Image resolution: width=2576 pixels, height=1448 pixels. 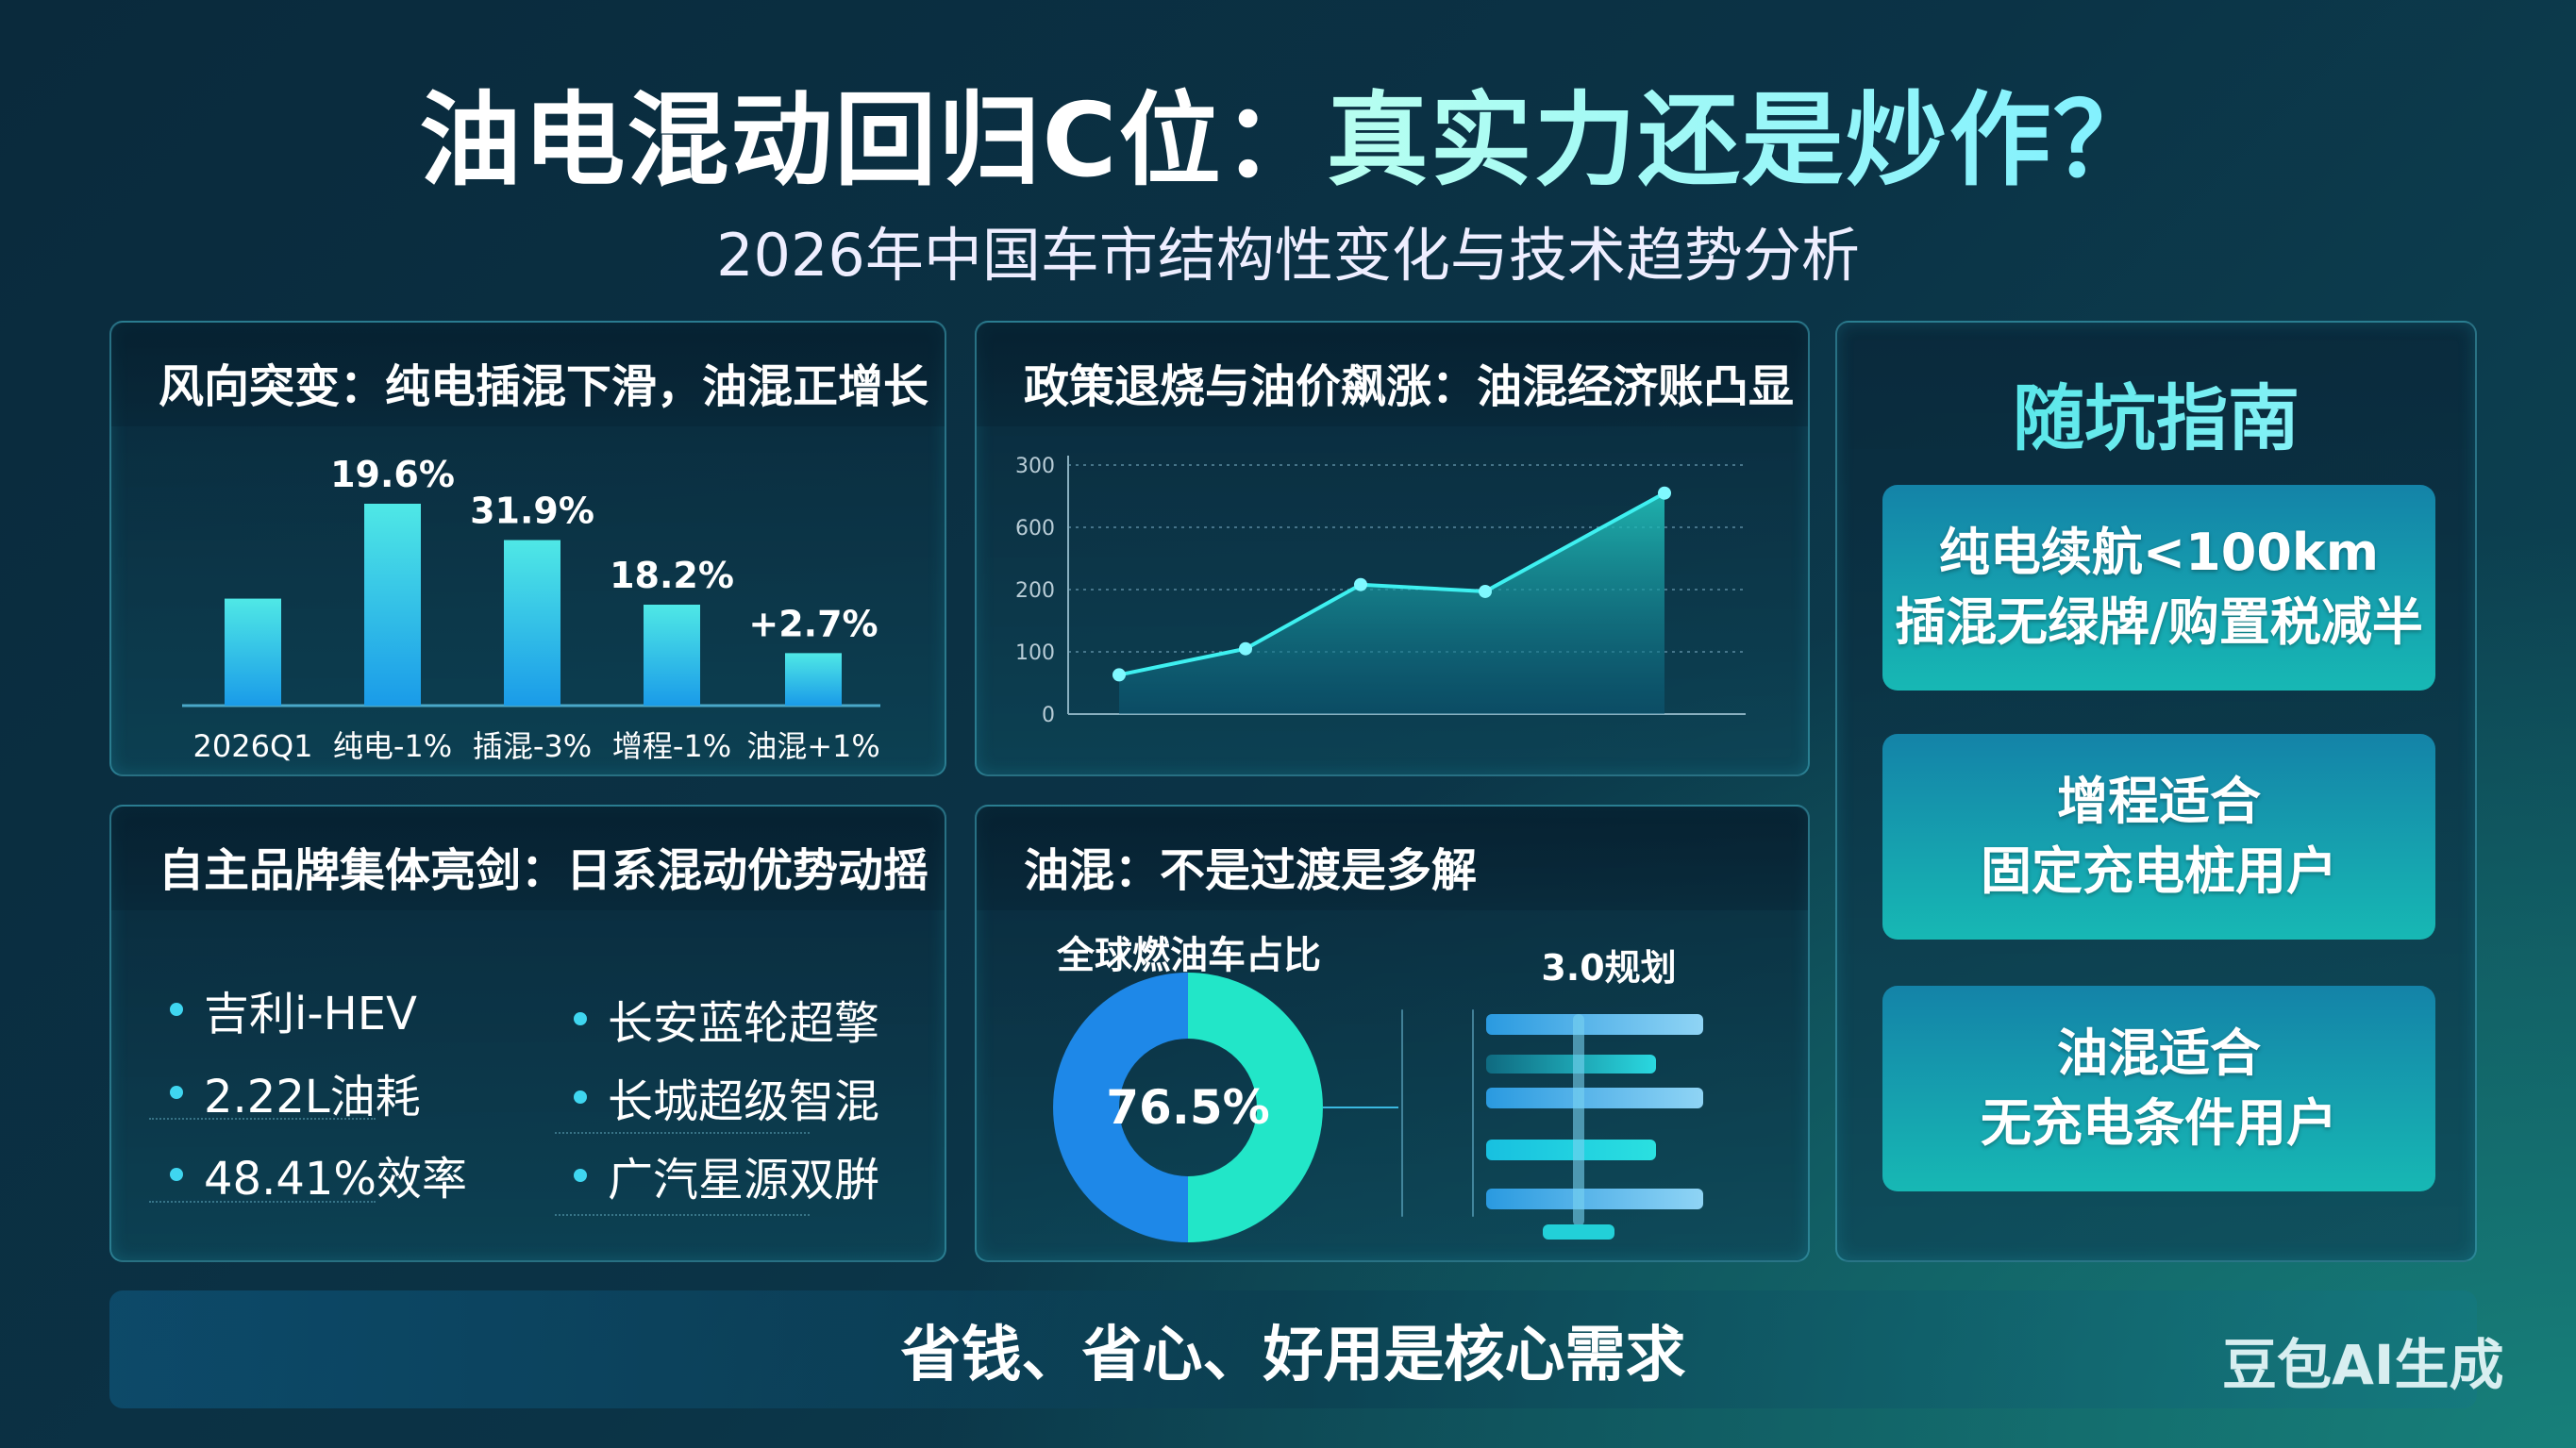 What do you see at coordinates (1392, 858) in the screenshot?
I see `panel-heading: 油混：不是过渡是多解` at bounding box center [1392, 858].